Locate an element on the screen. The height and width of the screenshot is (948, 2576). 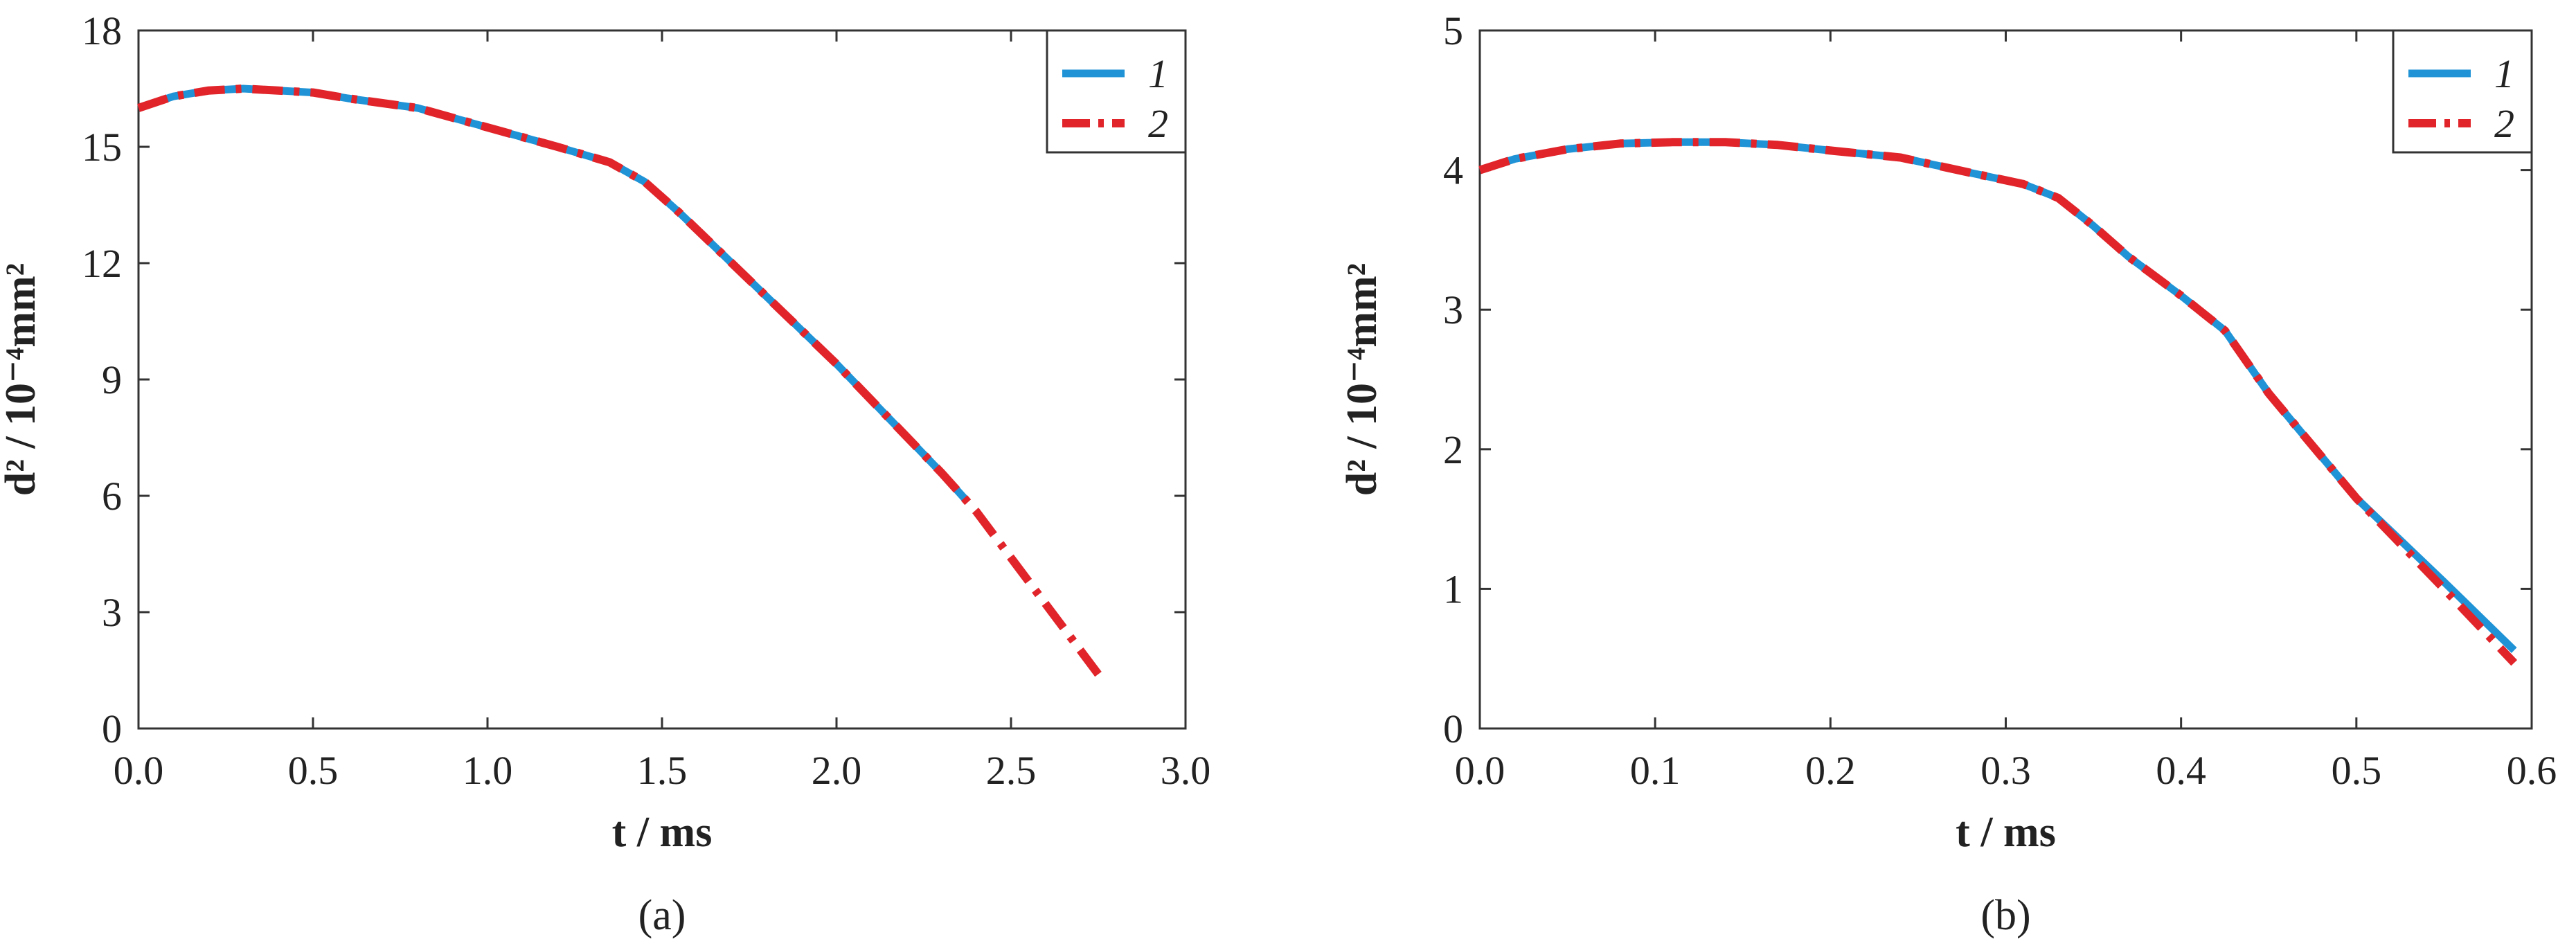
panel-a-x-tick-label: 0.0 is located at coordinates (139, 770).